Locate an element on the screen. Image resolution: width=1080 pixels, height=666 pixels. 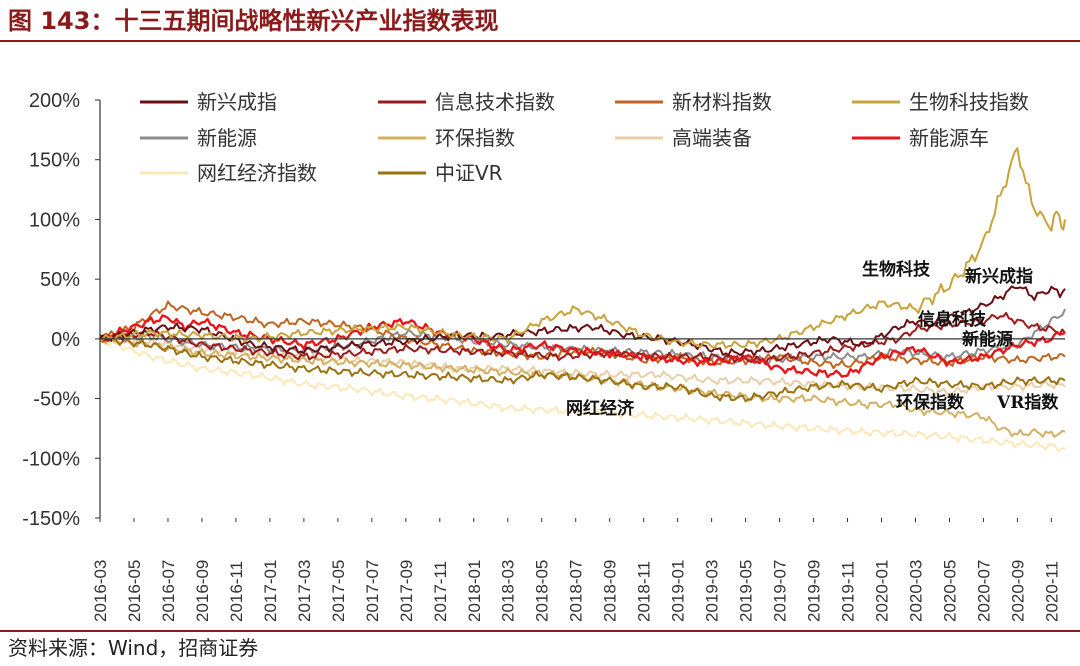
x-tick-label: 2019-11 is located at coordinates (848, 591).